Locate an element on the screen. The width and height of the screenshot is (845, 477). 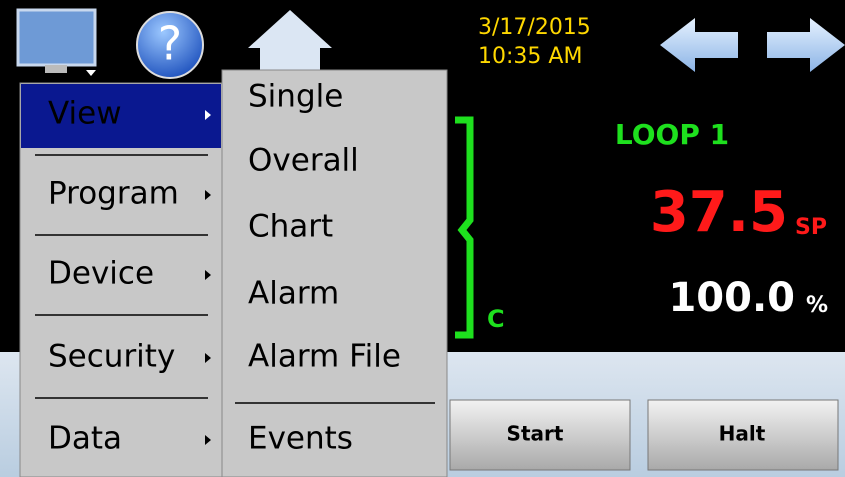
start-button: Start is located at coordinates (540, 435).